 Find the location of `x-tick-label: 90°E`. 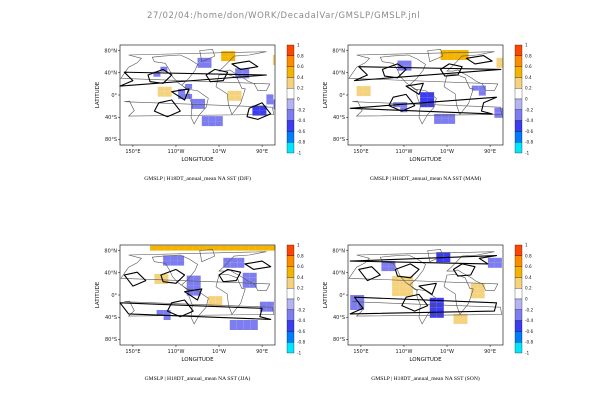

x-tick-label: 90°E is located at coordinates (490, 152).